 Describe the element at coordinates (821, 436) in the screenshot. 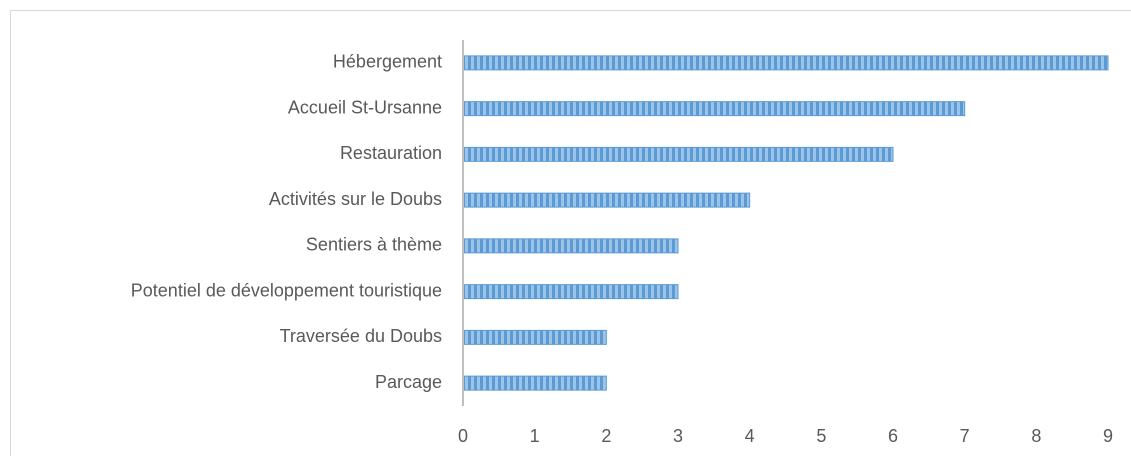

I see `x-tick-label: 5` at that location.